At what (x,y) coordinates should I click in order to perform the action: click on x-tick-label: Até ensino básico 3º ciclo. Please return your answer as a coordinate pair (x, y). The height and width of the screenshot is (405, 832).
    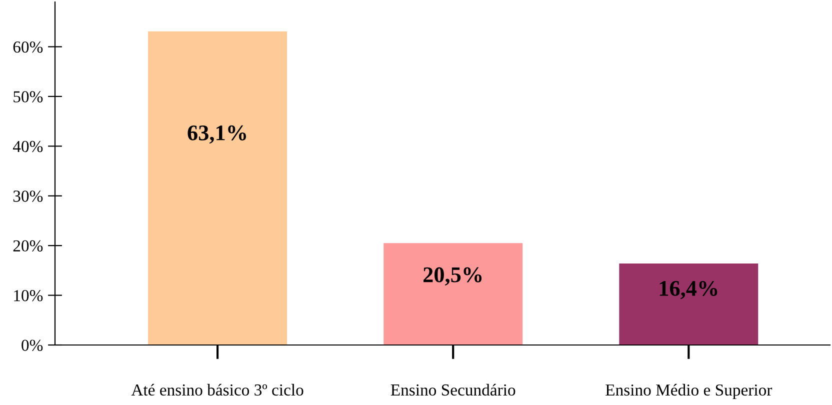
    Looking at the image, I should click on (217, 390).